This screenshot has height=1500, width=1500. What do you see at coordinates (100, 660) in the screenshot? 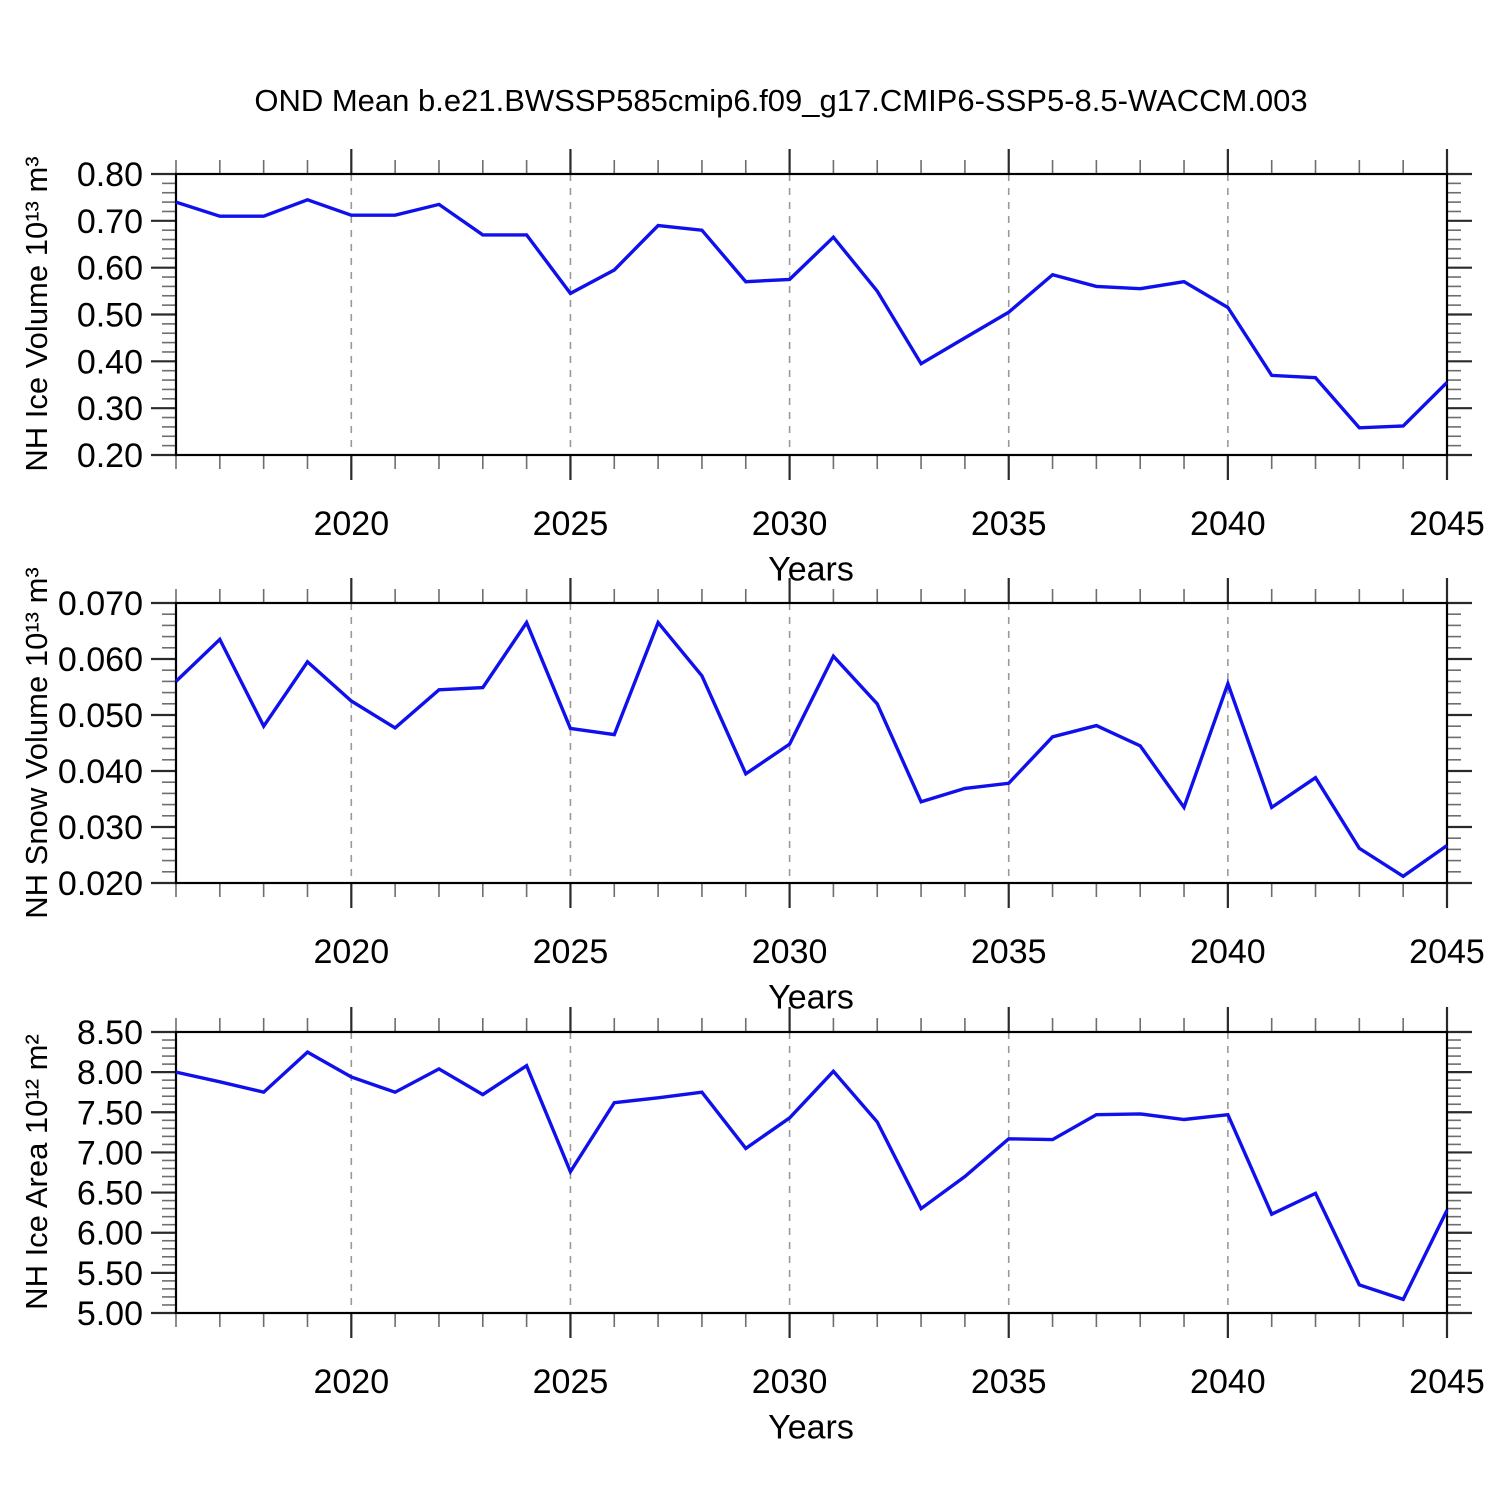
I see `y-tick-label-0.060: 0.060` at bounding box center [100, 660].